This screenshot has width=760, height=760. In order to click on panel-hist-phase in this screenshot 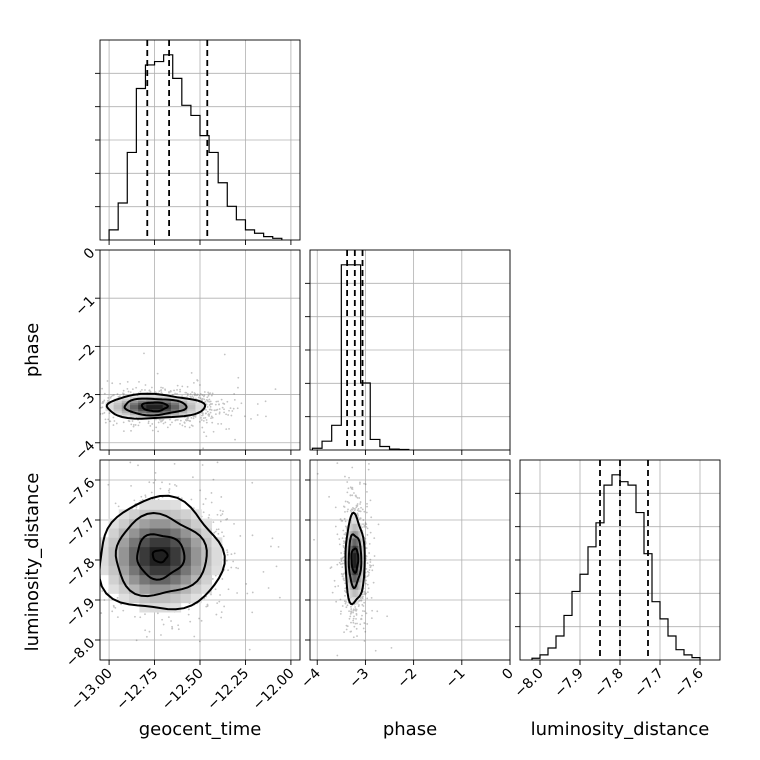, I will do `click(408, 352)`.